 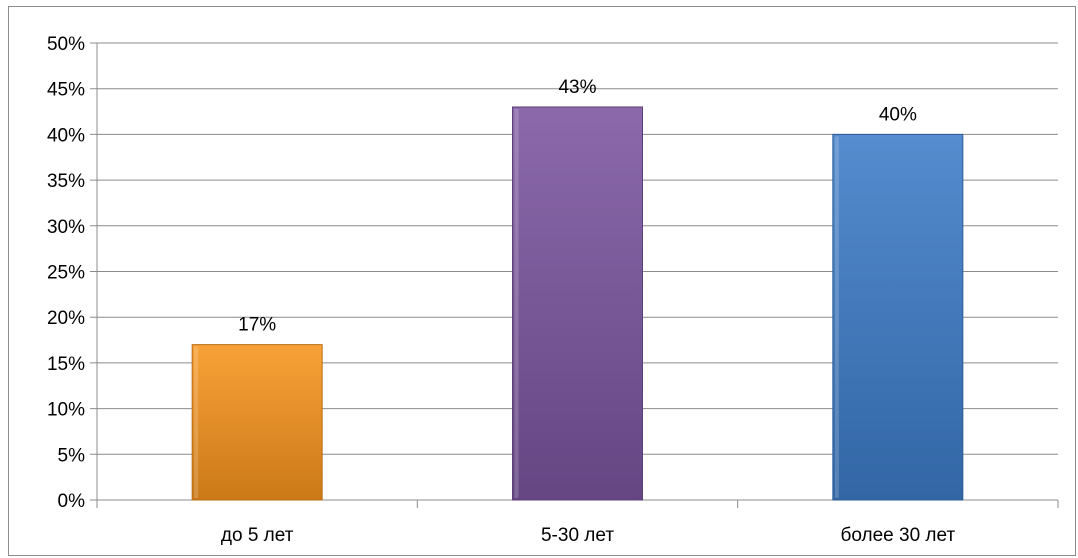 I want to click on y-tick-label: 15%, so click(x=66, y=364).